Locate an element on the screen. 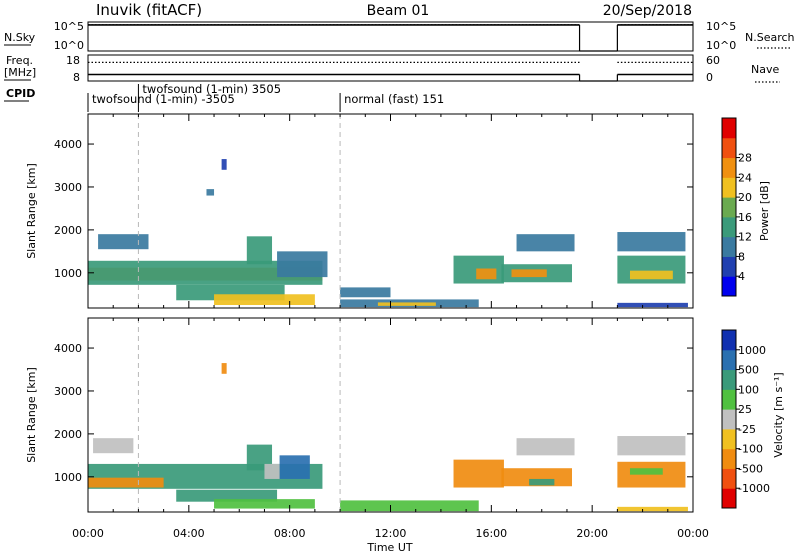  time-tick-label-2: 08:00 is located at coordinates (290, 533).